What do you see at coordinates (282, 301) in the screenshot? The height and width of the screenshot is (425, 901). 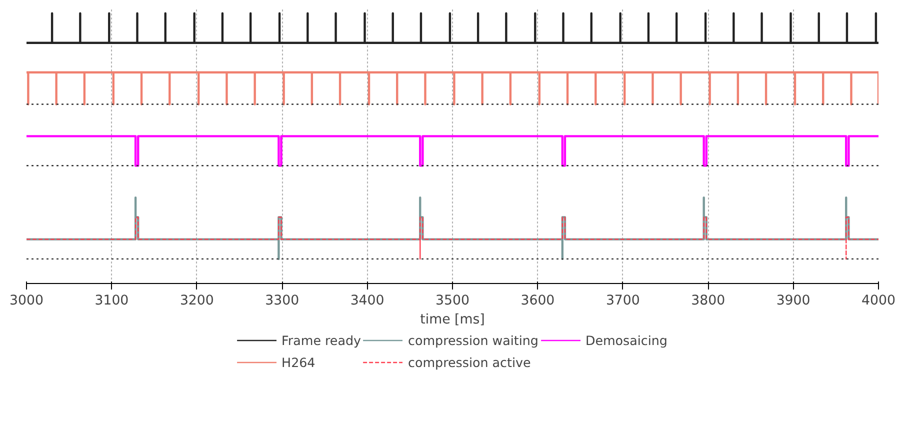 I see `x-tick-label: 3300` at bounding box center [282, 301].